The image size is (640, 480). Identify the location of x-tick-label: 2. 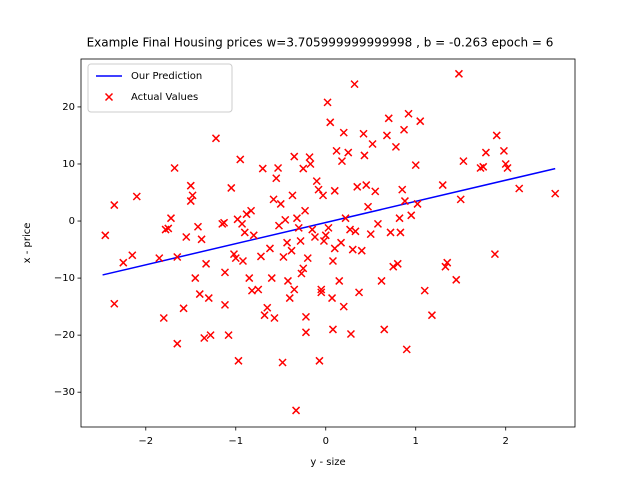
(506, 441).